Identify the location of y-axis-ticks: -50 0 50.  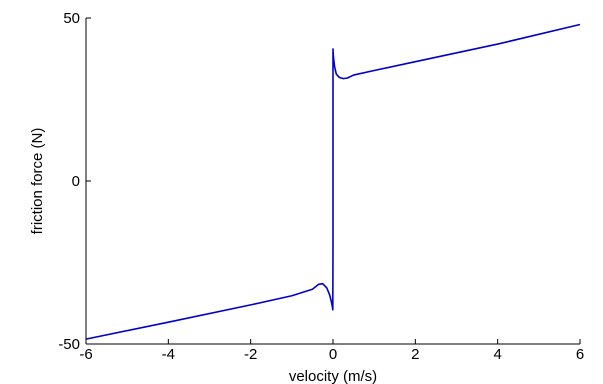
(74, 181).